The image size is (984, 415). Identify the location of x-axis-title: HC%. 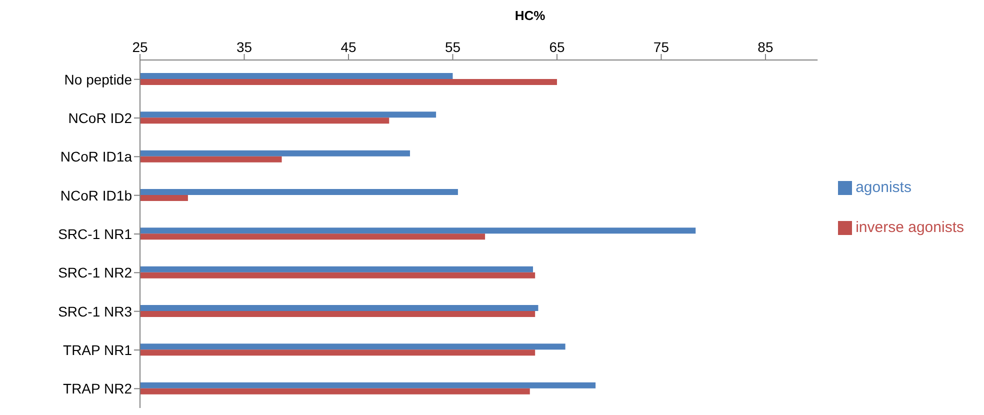
(530, 15).